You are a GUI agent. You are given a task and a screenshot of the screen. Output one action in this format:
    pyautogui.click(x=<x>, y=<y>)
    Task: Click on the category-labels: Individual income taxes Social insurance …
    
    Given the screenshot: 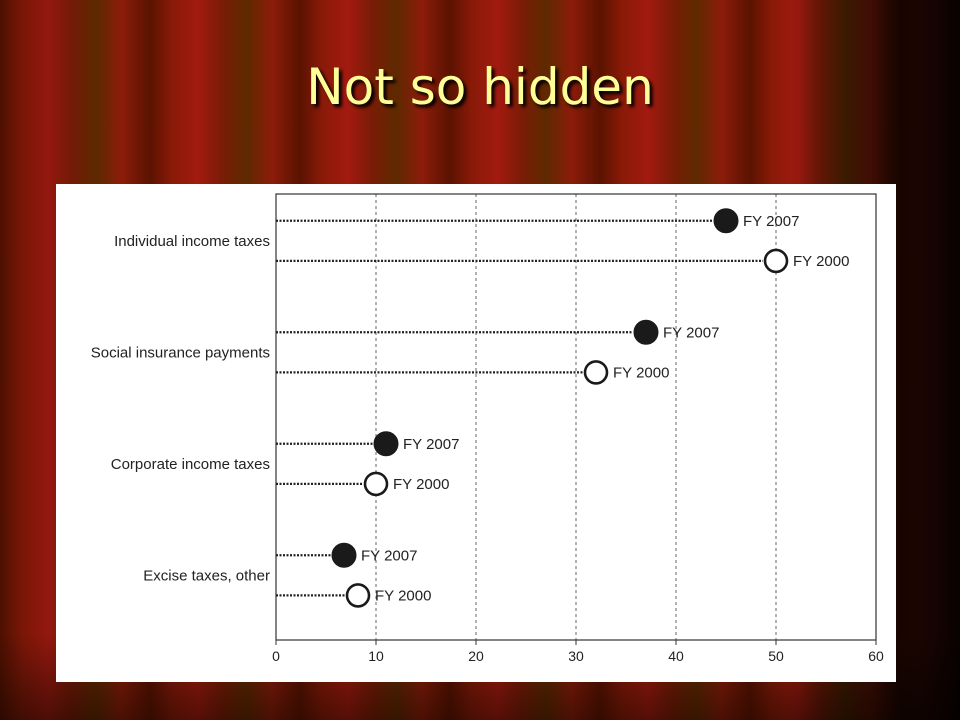 What is the action you would take?
    pyautogui.click(x=180, y=408)
    